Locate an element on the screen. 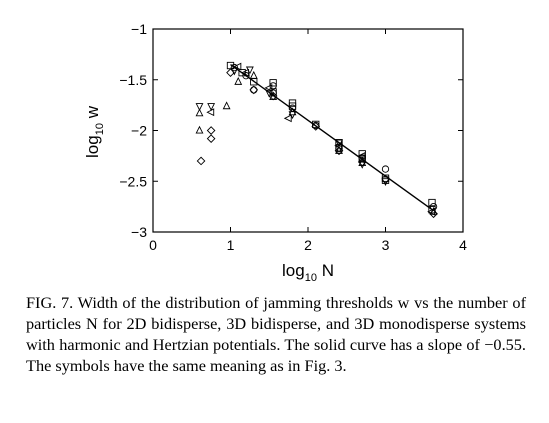 This screenshot has height=423, width=549. fit-line-segment is located at coordinates (332, 137).